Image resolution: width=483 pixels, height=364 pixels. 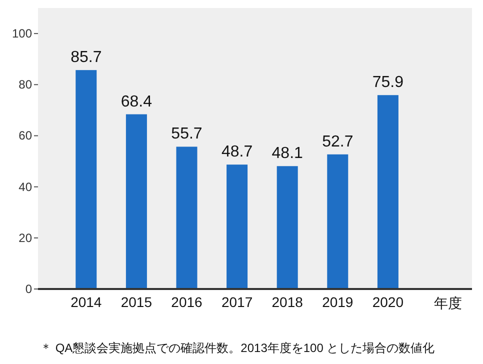 I want to click on data-label: 52.7, so click(x=338, y=141).